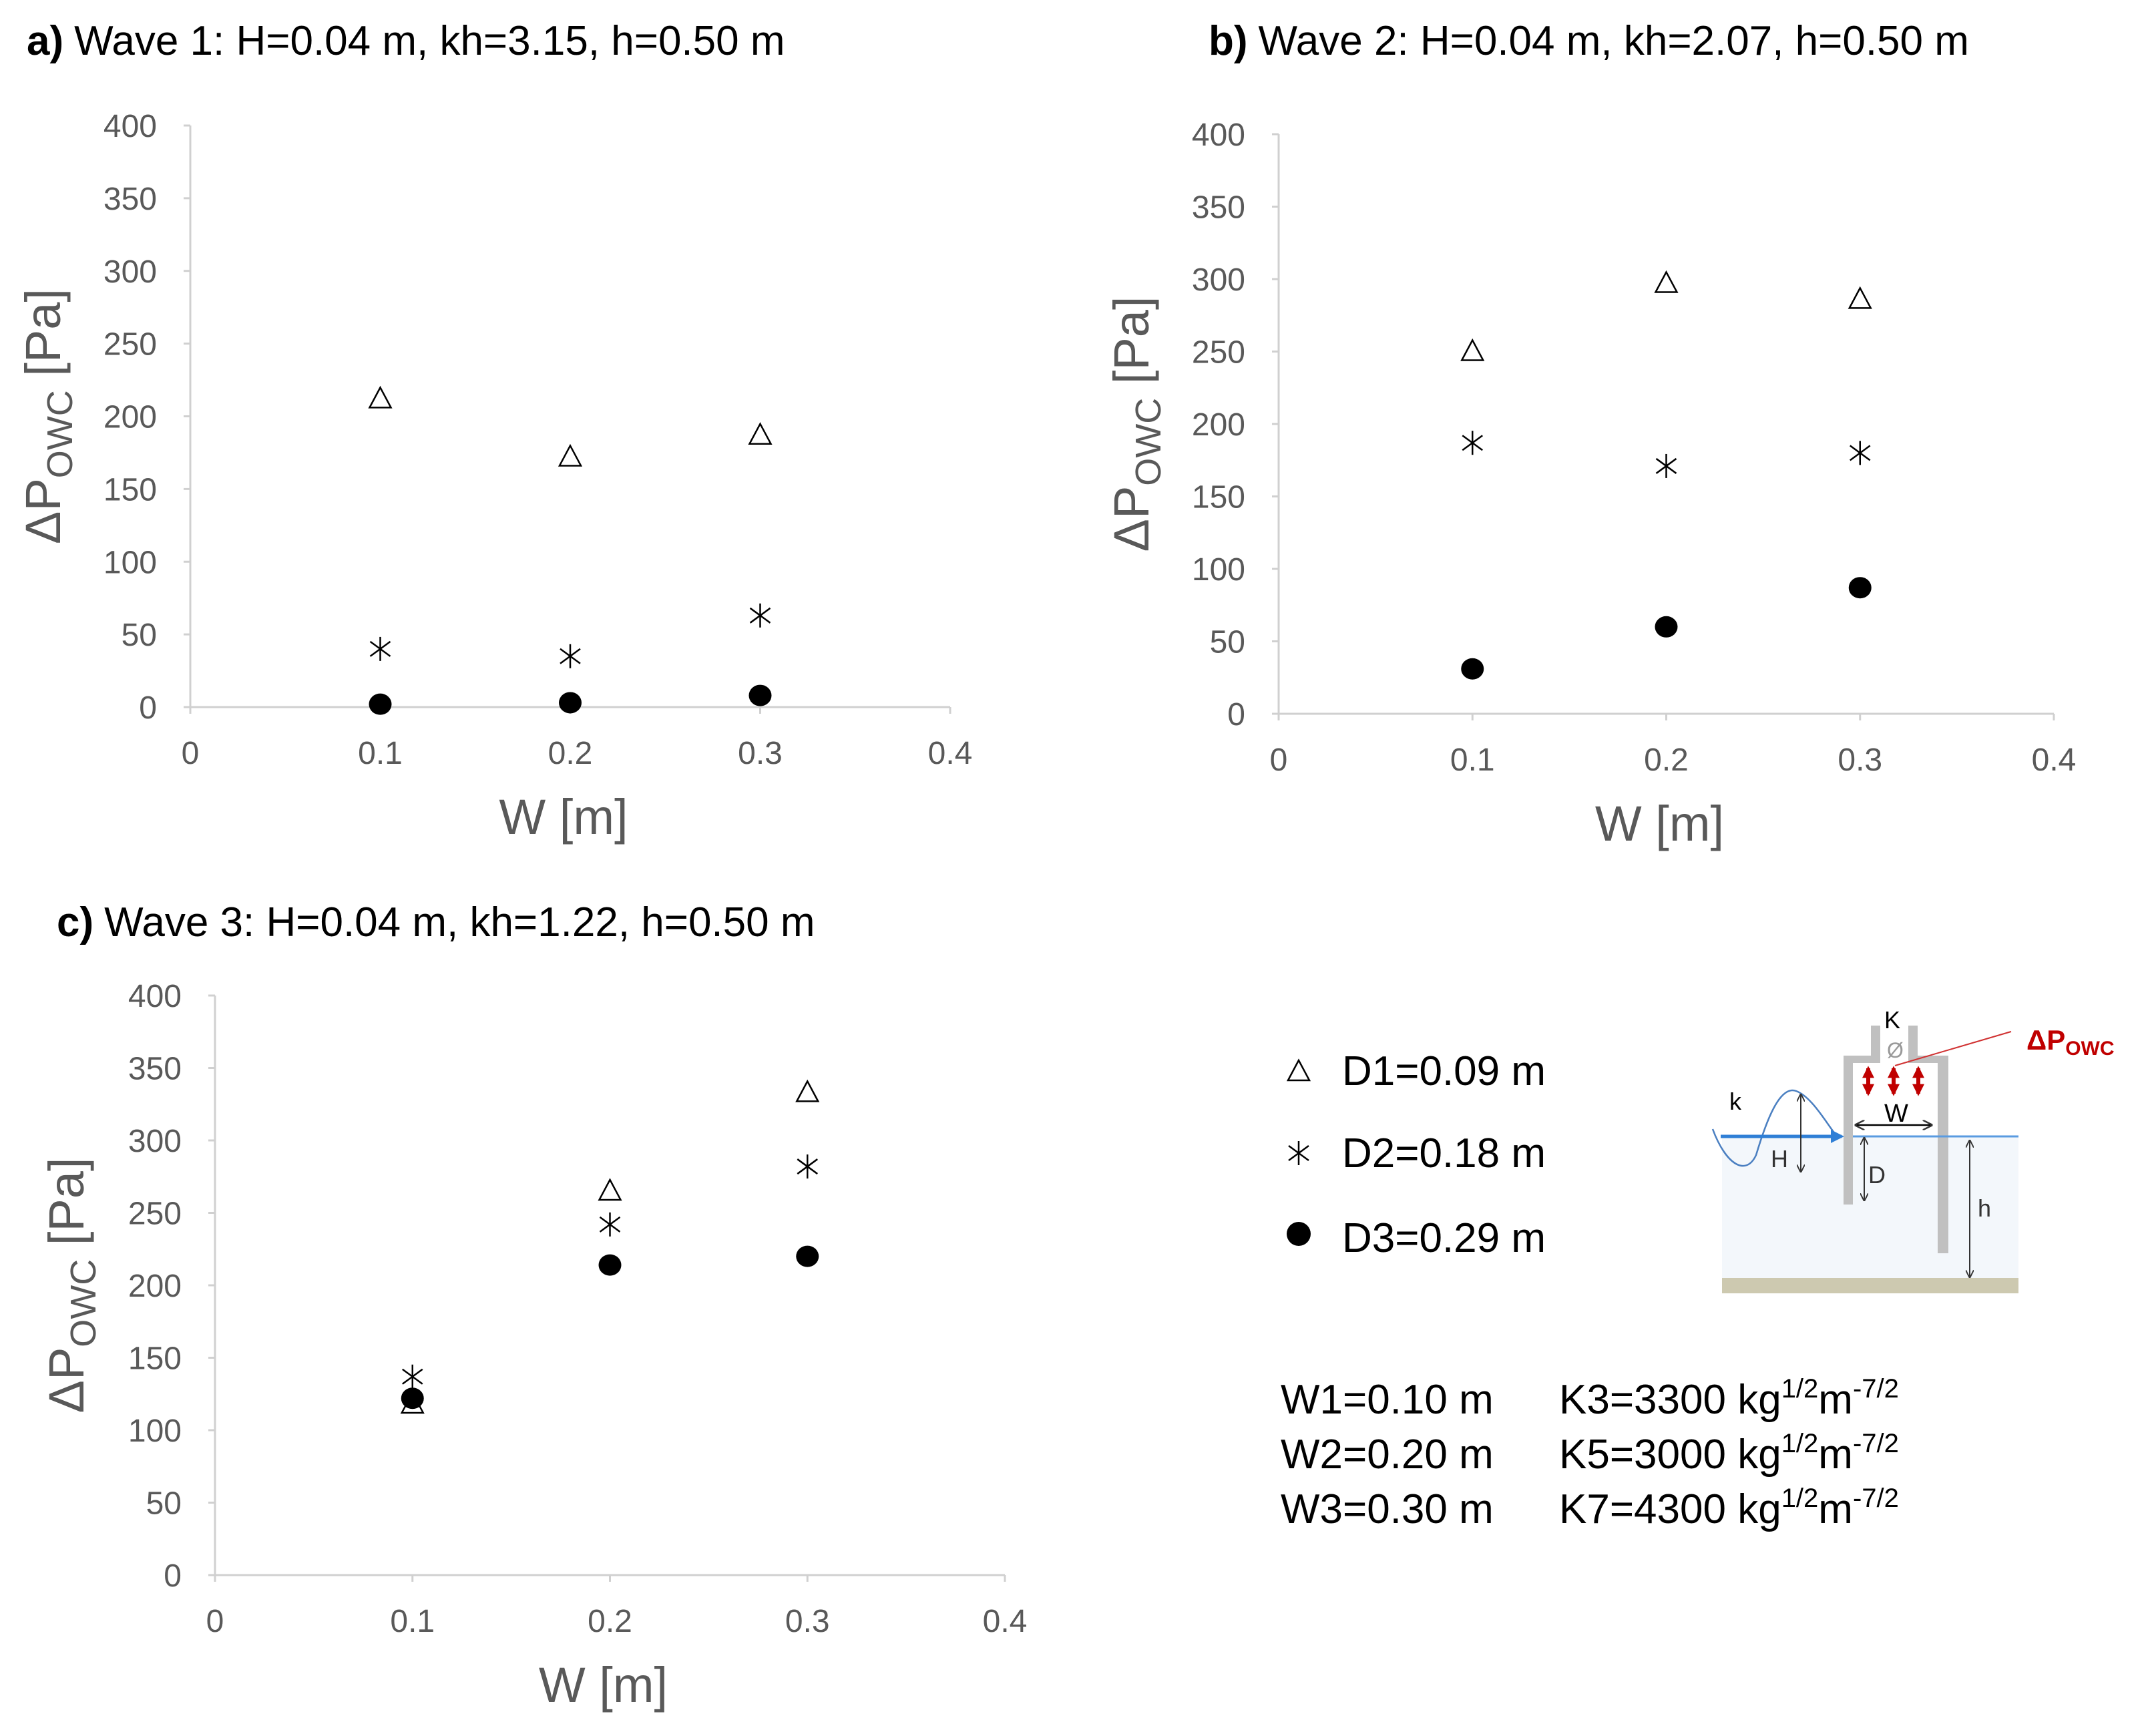  I want to click on label-K: K, so click(1892, 1020).